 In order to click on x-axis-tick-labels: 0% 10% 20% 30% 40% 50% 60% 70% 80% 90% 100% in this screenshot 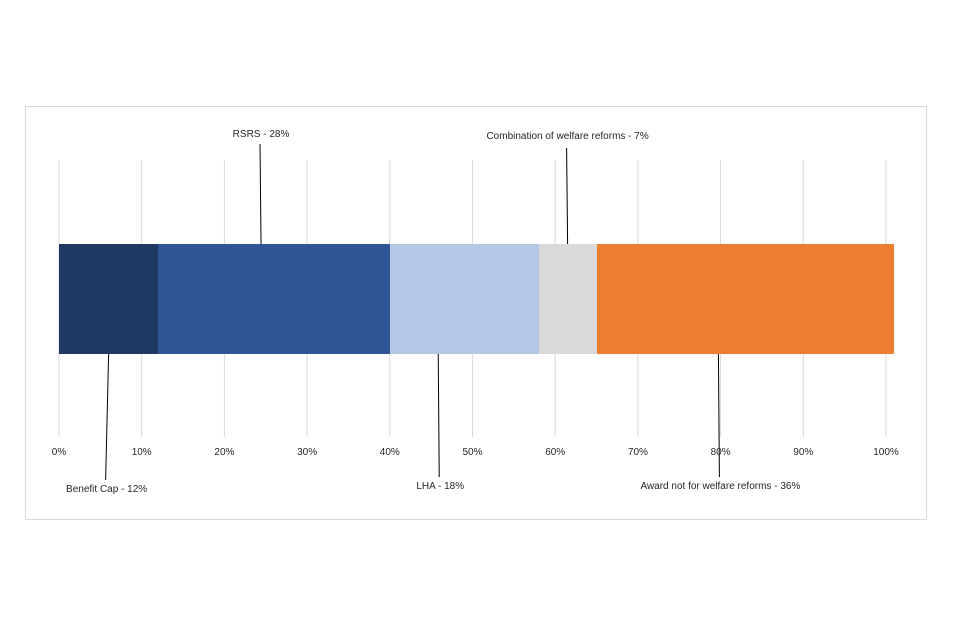, I will do `click(475, 452)`.